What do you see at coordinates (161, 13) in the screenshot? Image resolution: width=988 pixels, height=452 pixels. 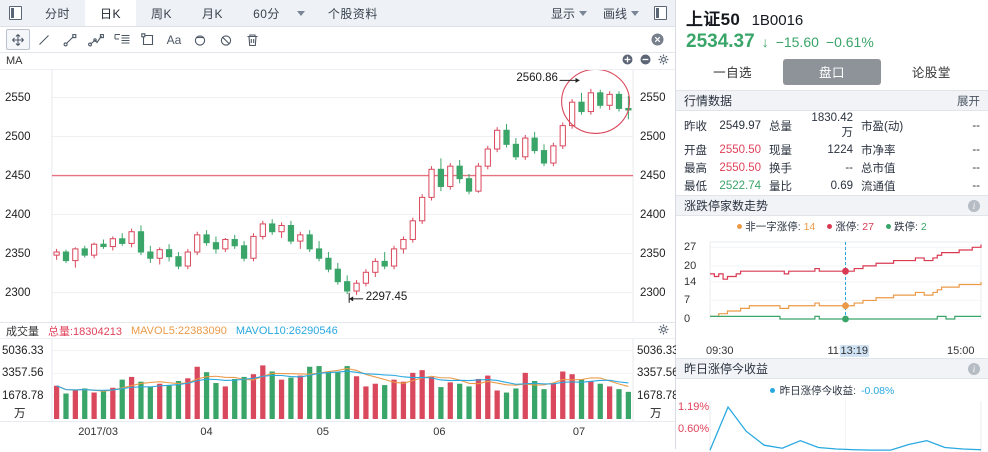 I see `tab-week-k: 周K` at bounding box center [161, 13].